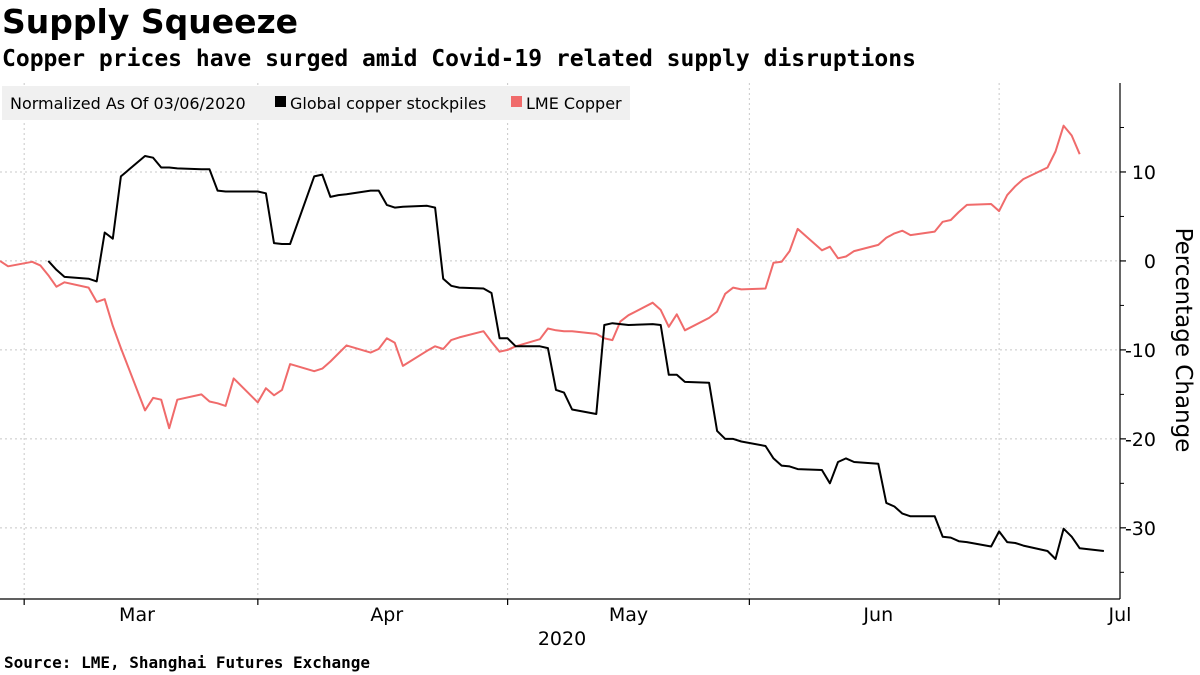 The width and height of the screenshot is (1200, 675). What do you see at coordinates (150, 21) in the screenshot?
I see `chart-title: Supply Squeeze` at bounding box center [150, 21].